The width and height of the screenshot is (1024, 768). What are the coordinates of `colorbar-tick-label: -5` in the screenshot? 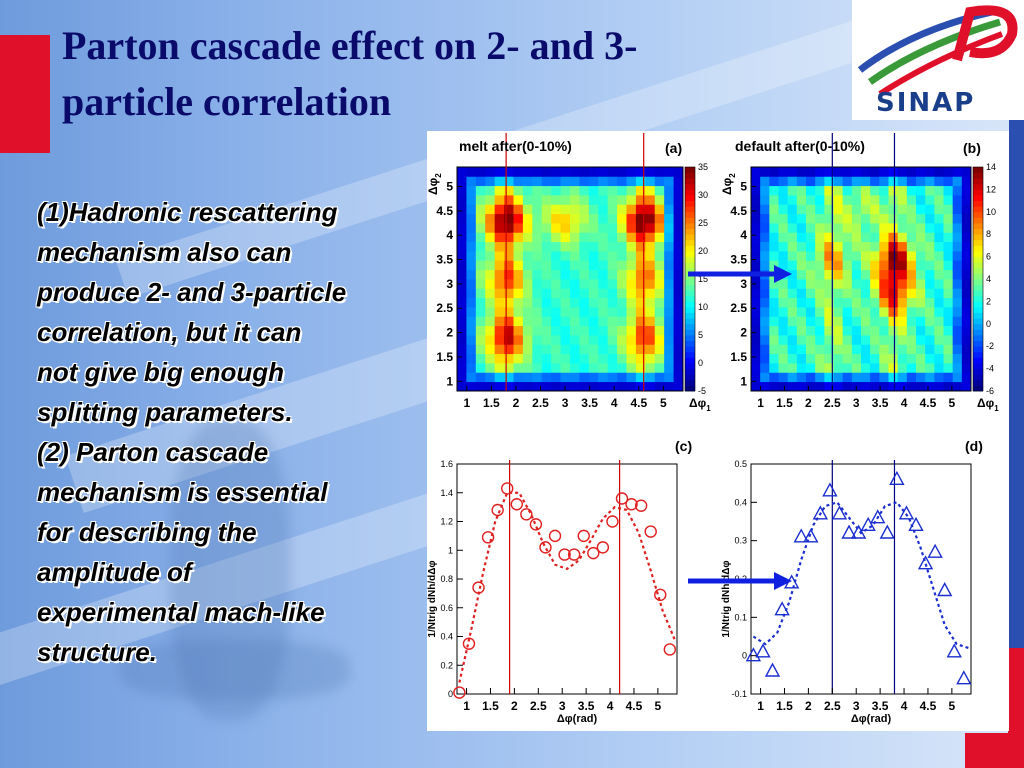 It's located at (702, 391).